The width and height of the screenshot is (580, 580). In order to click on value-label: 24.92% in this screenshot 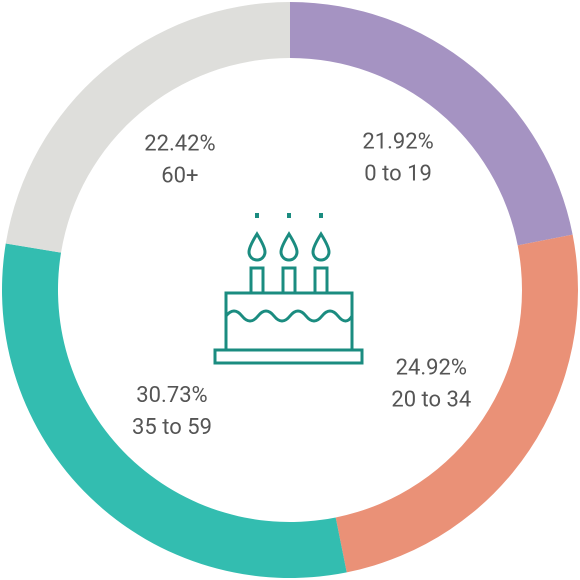, I will do `click(431, 367)`.